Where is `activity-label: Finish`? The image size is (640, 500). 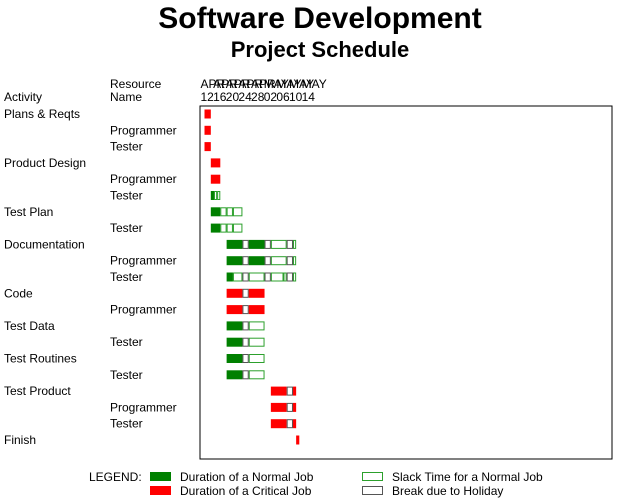
activity-label: Finish is located at coordinates (20, 440).